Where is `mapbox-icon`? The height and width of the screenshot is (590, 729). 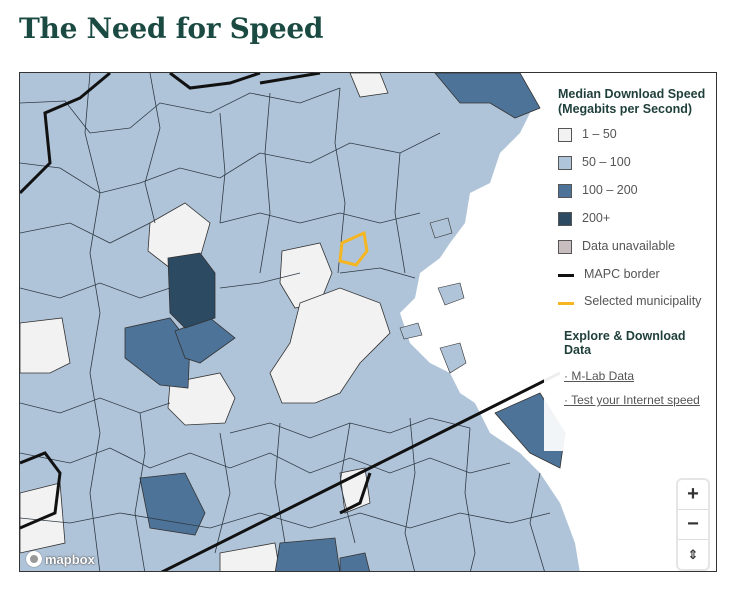 mapbox-icon is located at coordinates (34, 559).